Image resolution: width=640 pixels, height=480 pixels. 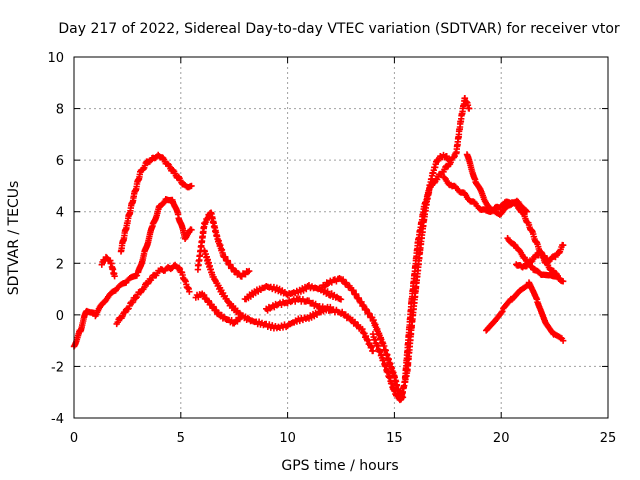 What do you see at coordinates (74, 438) in the screenshot?
I see `x-tick-label: 0` at bounding box center [74, 438].